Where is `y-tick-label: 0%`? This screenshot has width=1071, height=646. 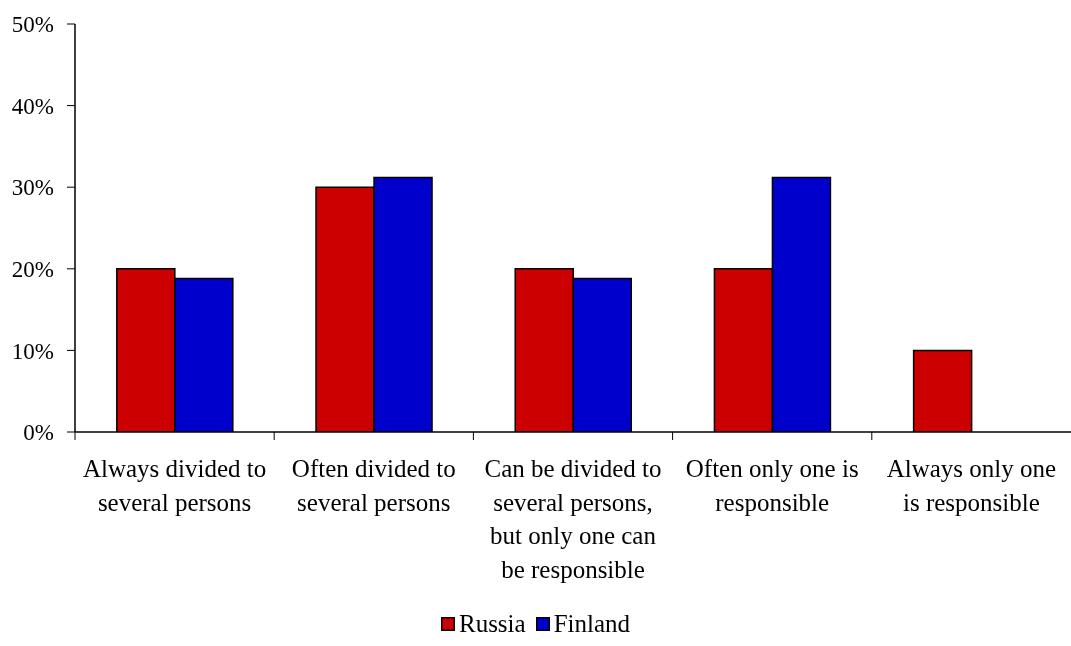
y-tick-label: 0% is located at coordinates (38, 433).